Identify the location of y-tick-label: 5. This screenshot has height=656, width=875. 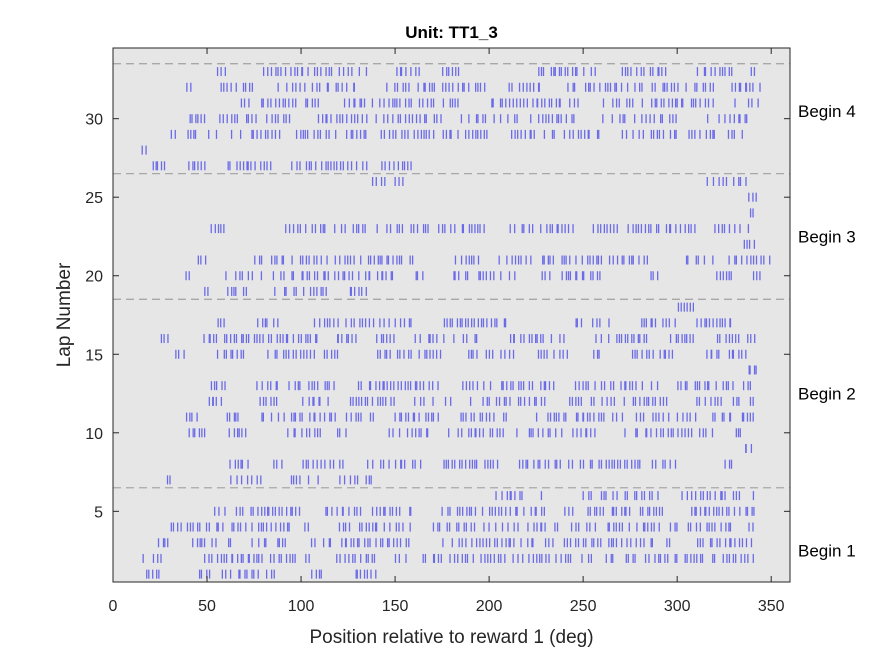
(98, 512).